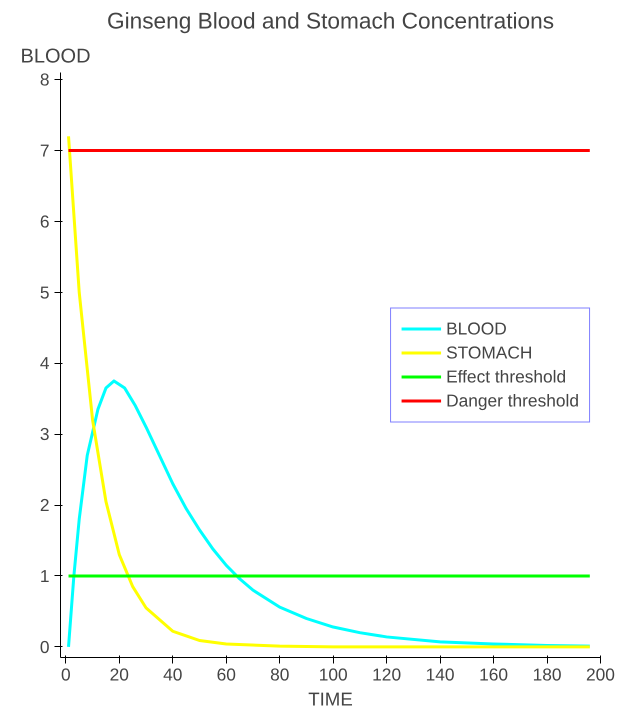  Describe the element at coordinates (45, 221) in the screenshot. I see `y-tick-label: 6` at that location.